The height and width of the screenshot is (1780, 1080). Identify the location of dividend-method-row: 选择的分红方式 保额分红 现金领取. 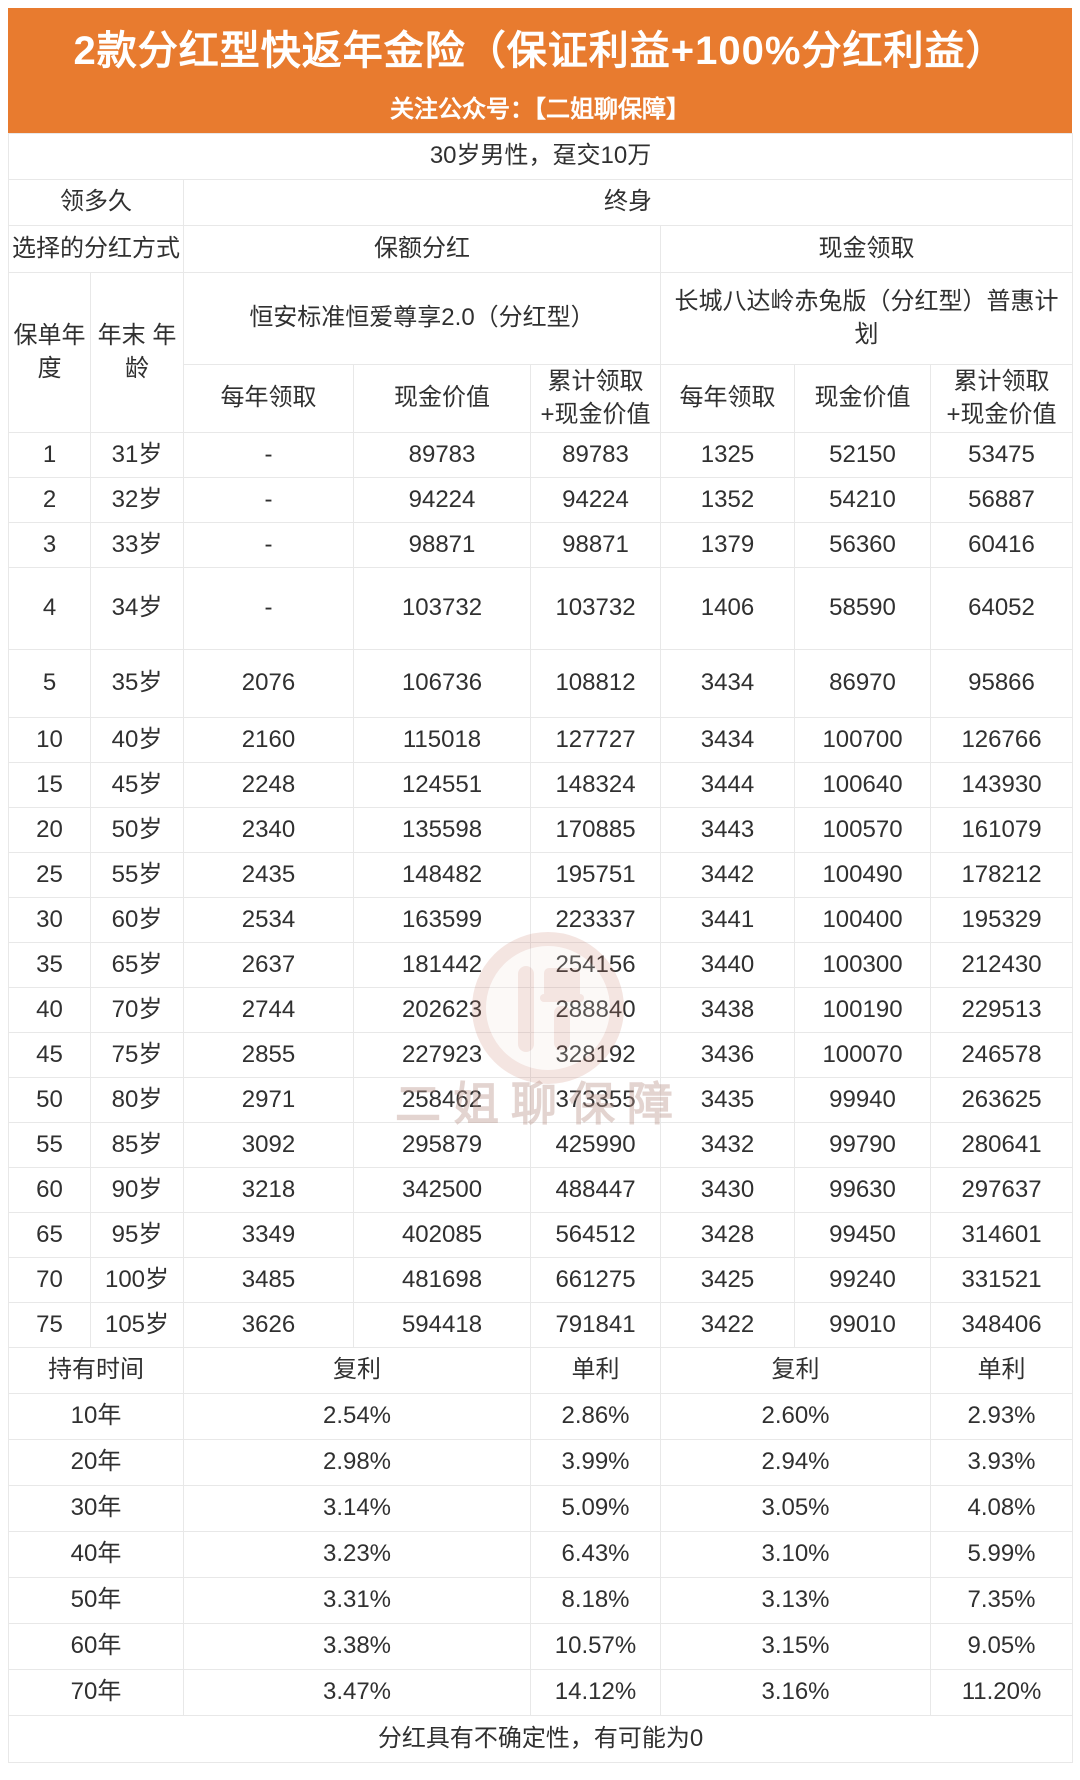
(541, 249).